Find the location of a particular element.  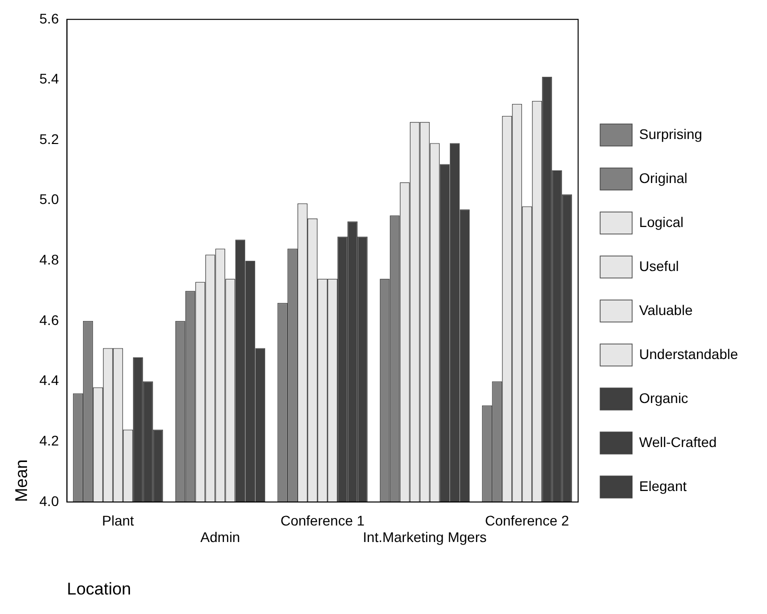

y-tick-label: 5.4 is located at coordinates (49, 78).